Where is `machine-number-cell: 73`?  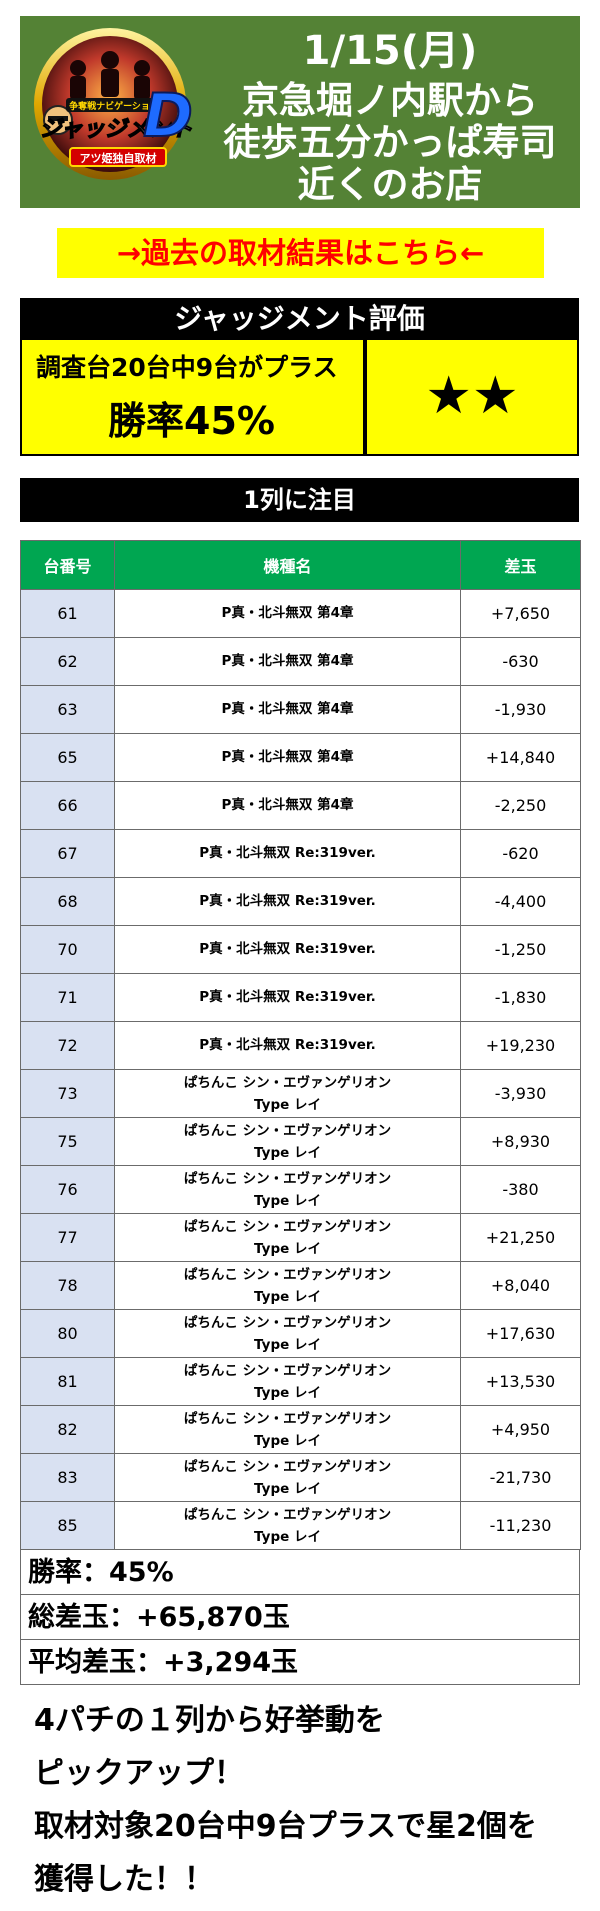 machine-number-cell: 73 is located at coordinates (67, 1093).